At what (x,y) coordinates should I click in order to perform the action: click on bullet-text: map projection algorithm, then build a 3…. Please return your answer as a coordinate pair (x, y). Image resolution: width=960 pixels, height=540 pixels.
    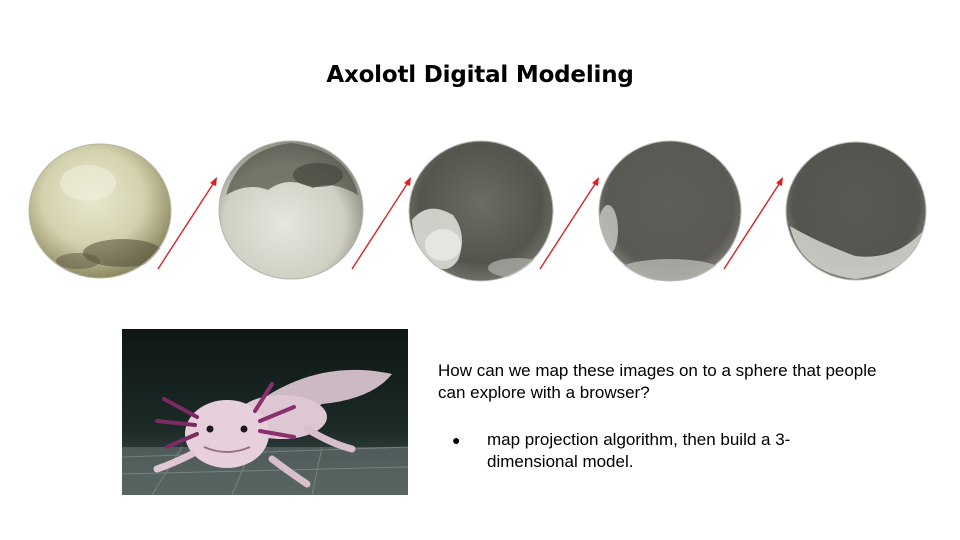
    Looking at the image, I should click on (639, 450).